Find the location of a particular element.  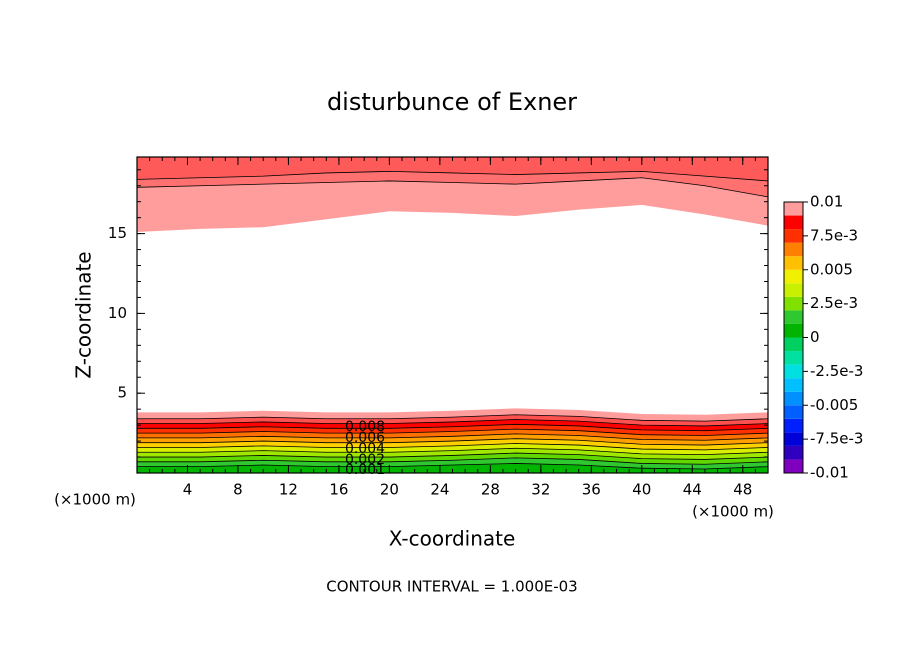

y-tick-label: 5 is located at coordinates (122, 393).